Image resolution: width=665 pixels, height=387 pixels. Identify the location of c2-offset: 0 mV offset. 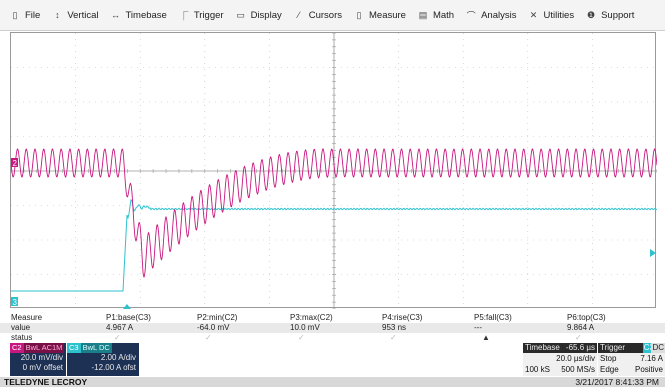
(42, 367).